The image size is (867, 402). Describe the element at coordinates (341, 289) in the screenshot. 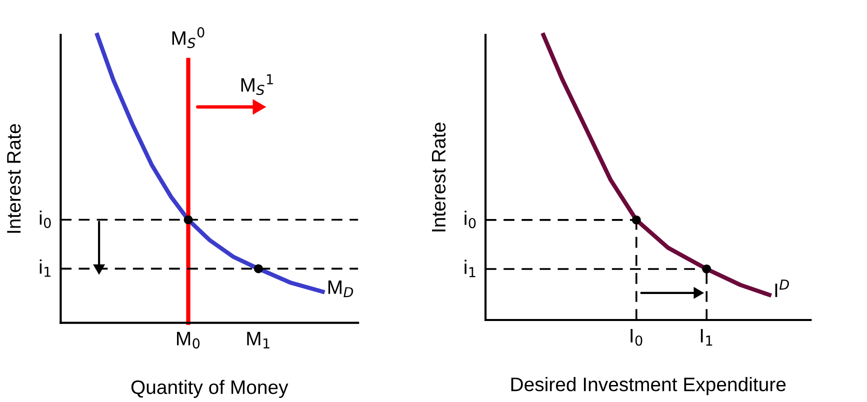

I see `series-label: M$_{D}$` at that location.